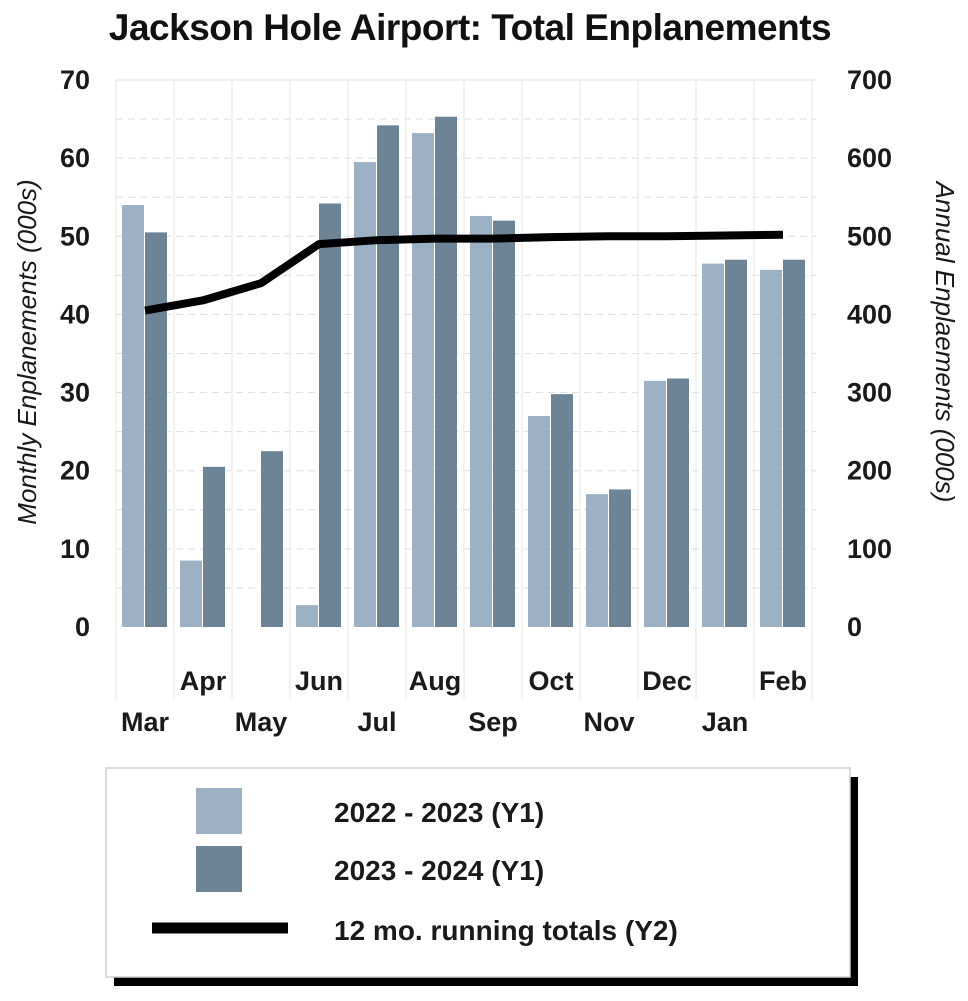 The width and height of the screenshot is (968, 1001). Describe the element at coordinates (725, 722) in the screenshot. I see `x-tick-label-jan: Jan` at that location.